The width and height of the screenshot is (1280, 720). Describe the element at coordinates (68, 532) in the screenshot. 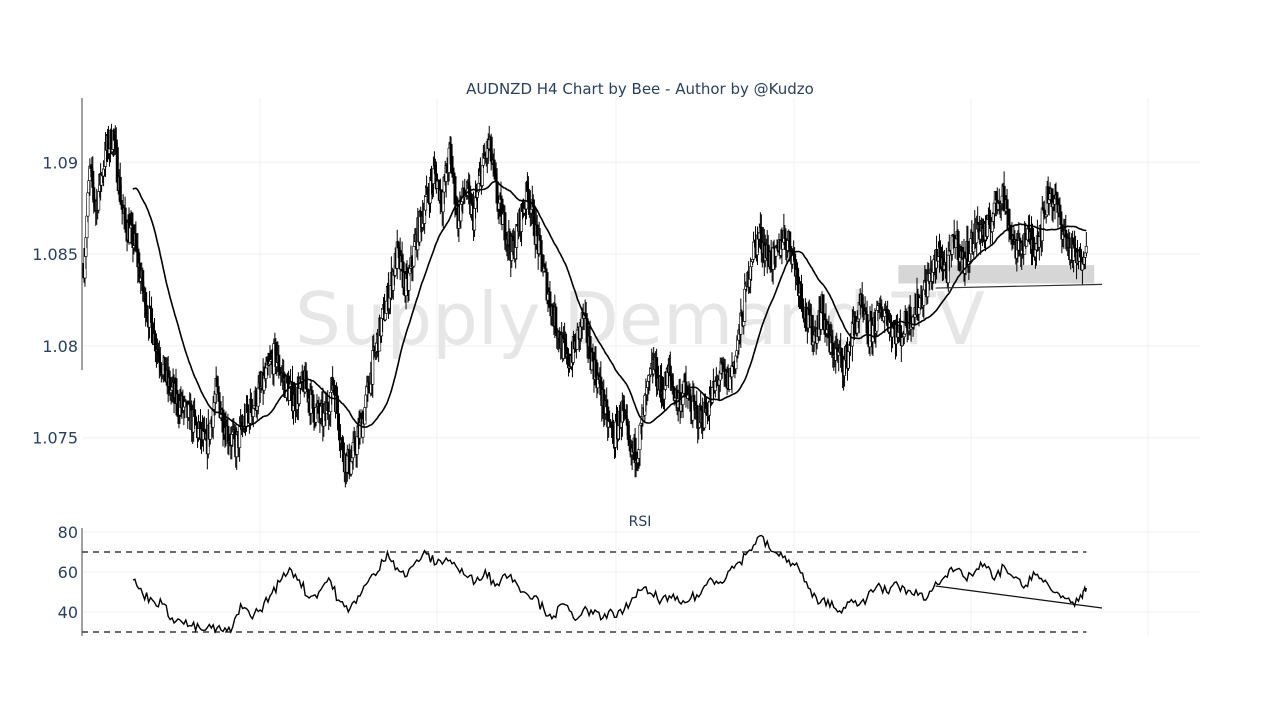

I see `rsi-tick-label: 80` at that location.